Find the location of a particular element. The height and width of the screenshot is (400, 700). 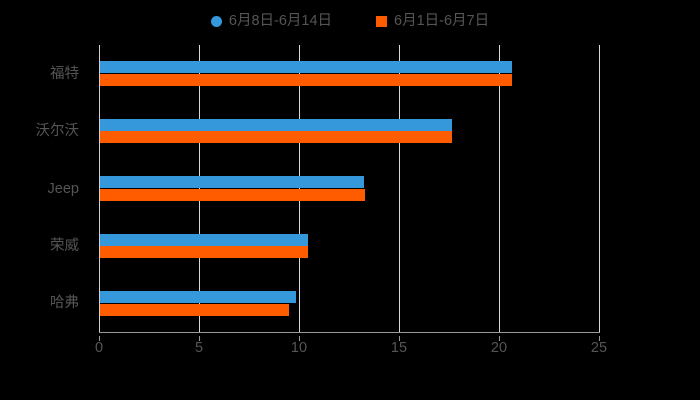

legend-label-series-b: 6月1日-6月7日 is located at coordinates (442, 20).